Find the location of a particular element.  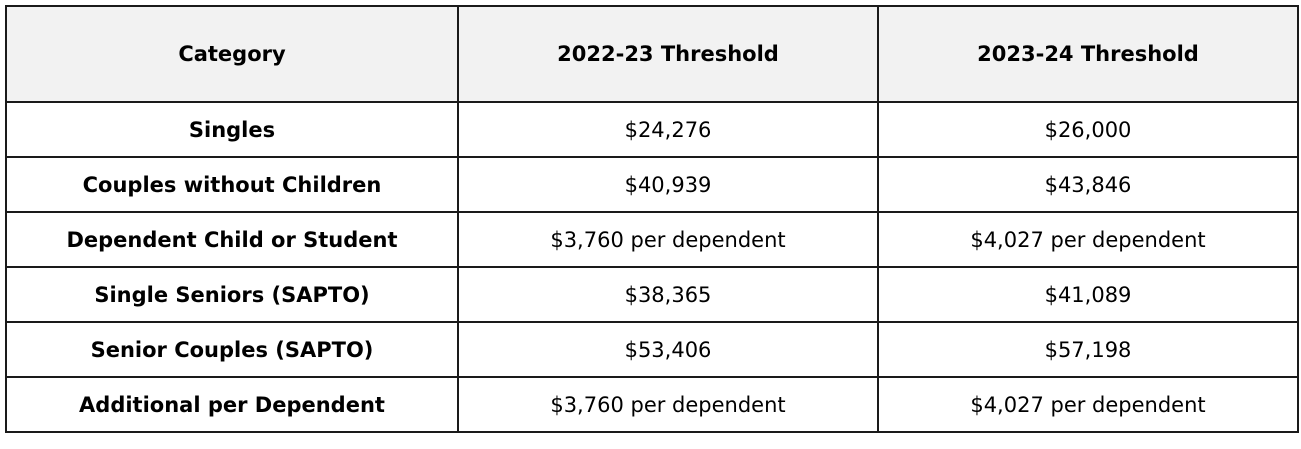

threshold-2023-24-cell: $41,089 is located at coordinates (1088, 294).